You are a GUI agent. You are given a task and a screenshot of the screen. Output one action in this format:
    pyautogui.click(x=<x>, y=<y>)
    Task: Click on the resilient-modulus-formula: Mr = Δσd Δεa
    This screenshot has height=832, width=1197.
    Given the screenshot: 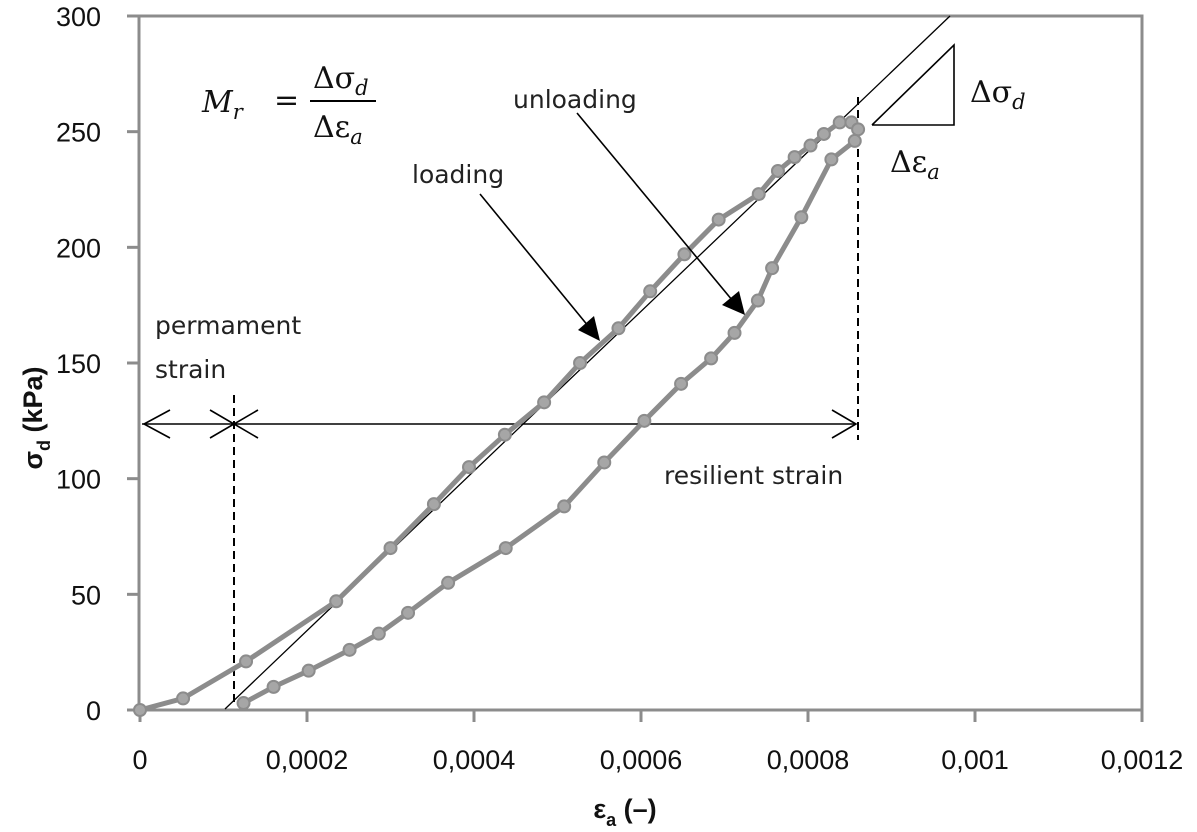 What is the action you would take?
    pyautogui.click(x=288, y=105)
    